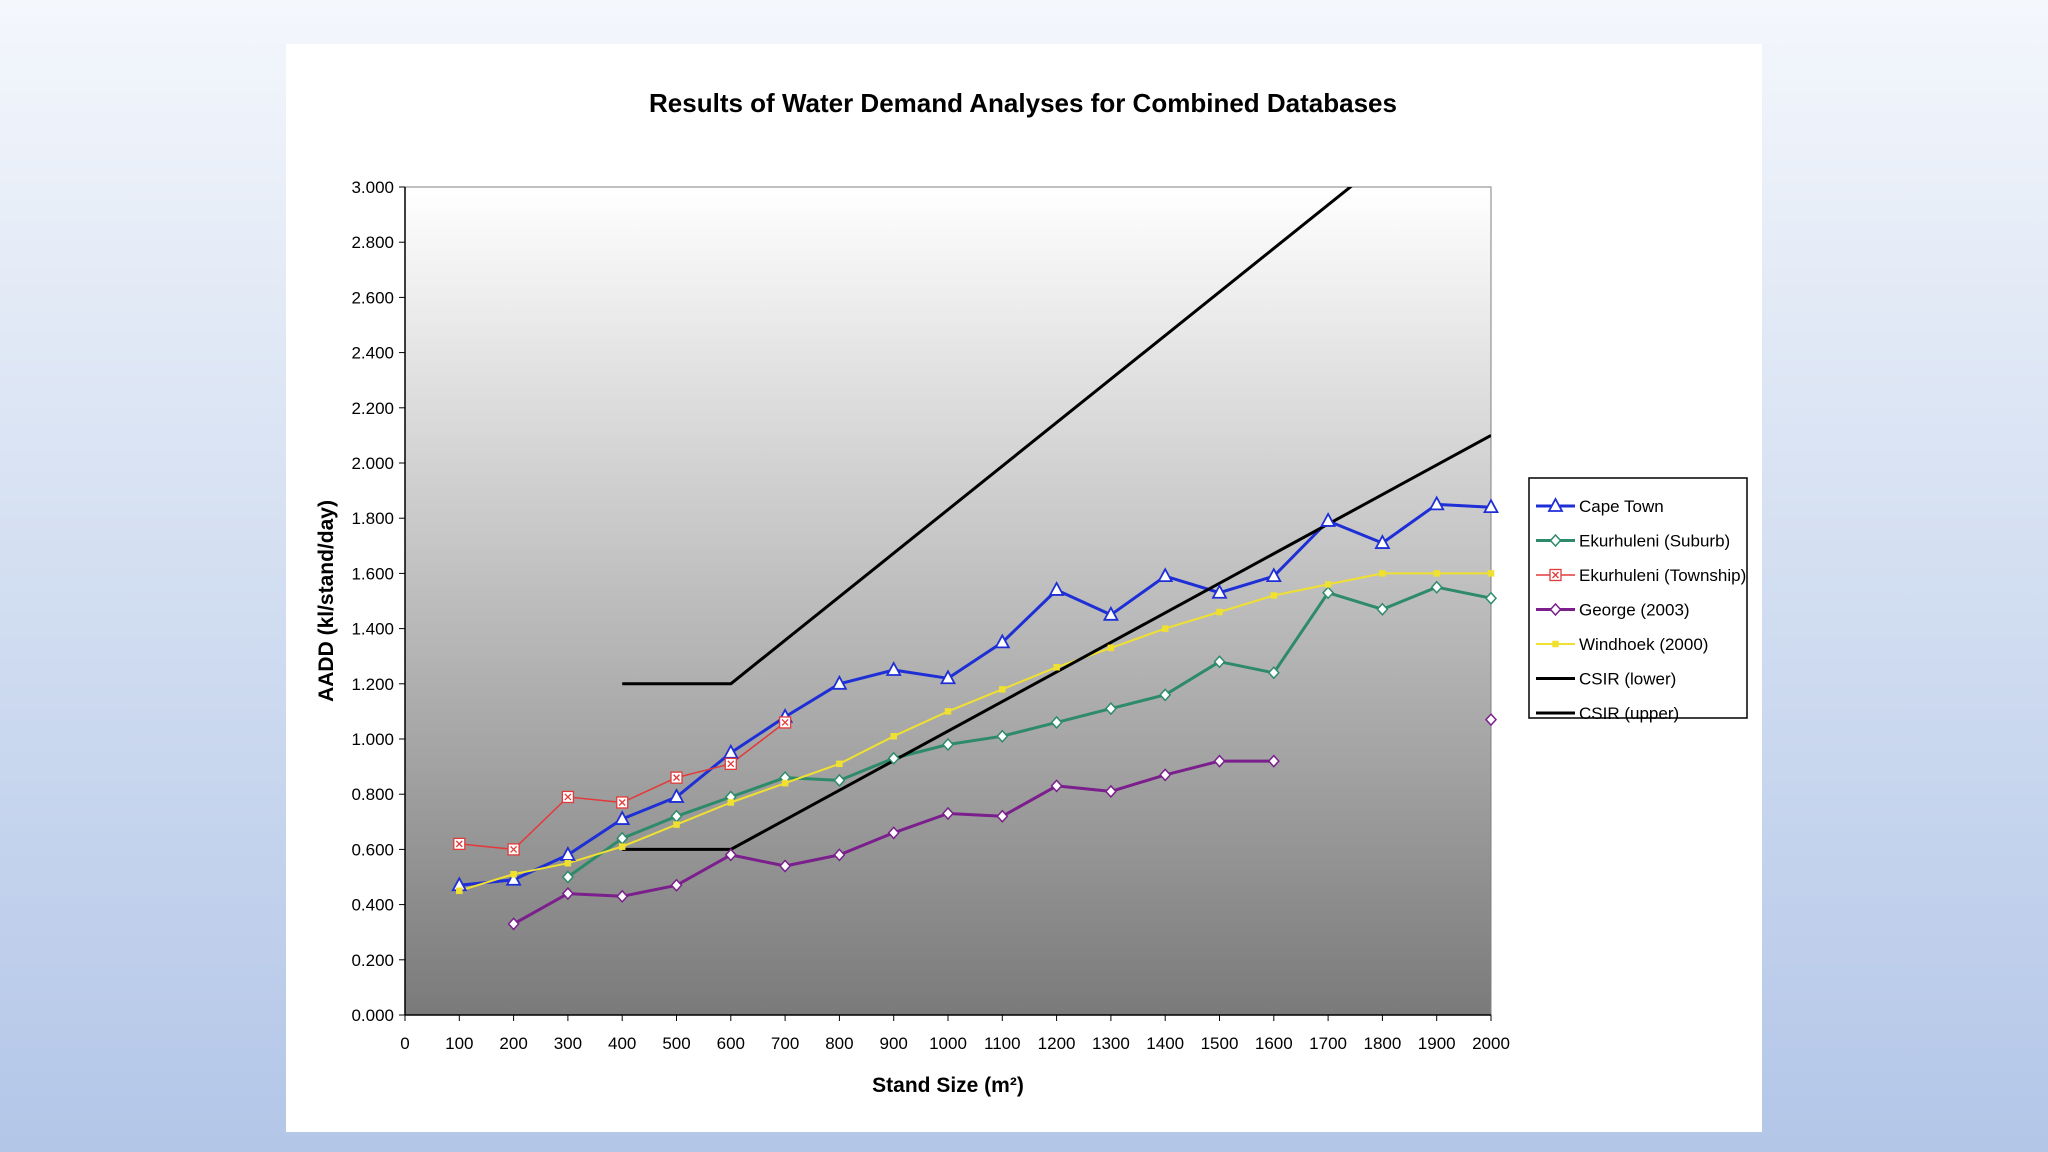 Image resolution: width=2048 pixels, height=1152 pixels. I want to click on legend-entry: CSIR (lower), so click(1606, 679).